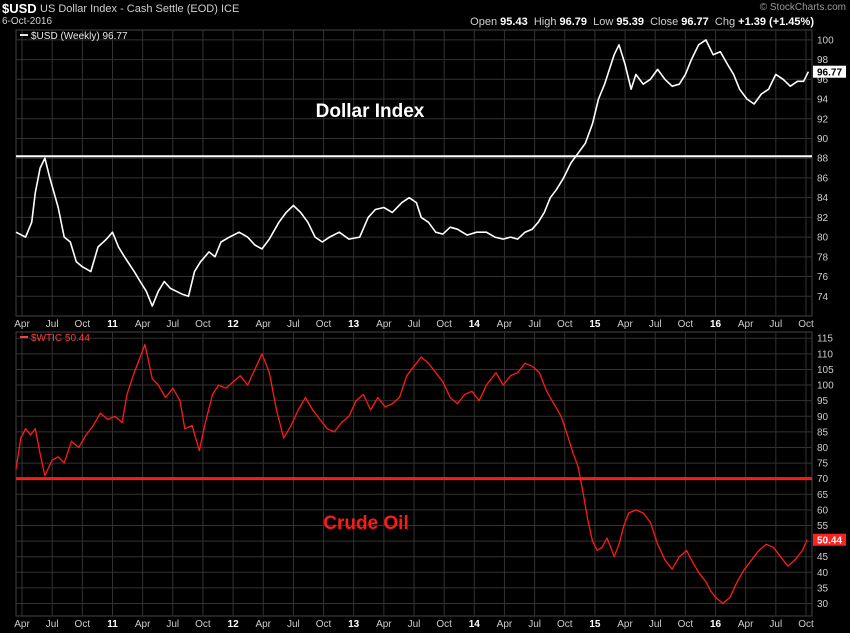 The image size is (850, 633). What do you see at coordinates (823, 588) in the screenshot?
I see `oil-ytick-label: 35` at bounding box center [823, 588].